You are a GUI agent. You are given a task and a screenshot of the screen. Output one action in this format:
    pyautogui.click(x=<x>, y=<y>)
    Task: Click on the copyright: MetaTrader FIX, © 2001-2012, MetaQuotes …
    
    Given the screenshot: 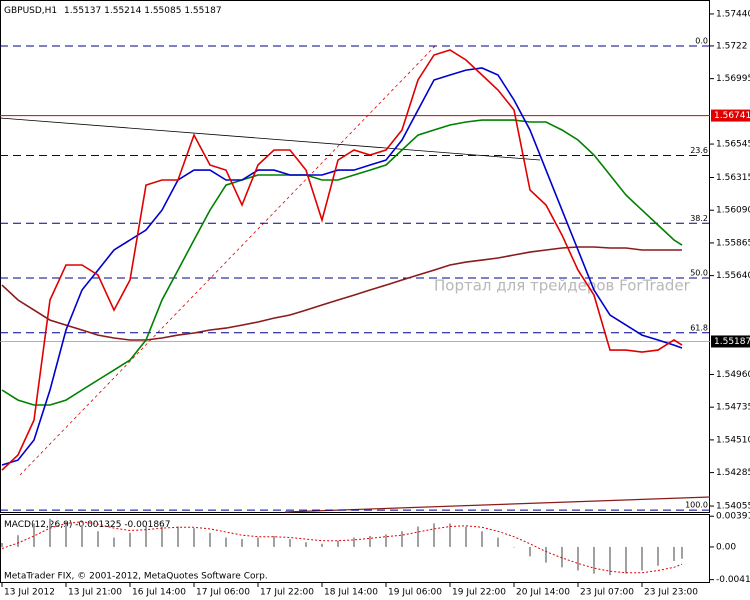 What is the action you would take?
    pyautogui.click(x=136, y=577)
    